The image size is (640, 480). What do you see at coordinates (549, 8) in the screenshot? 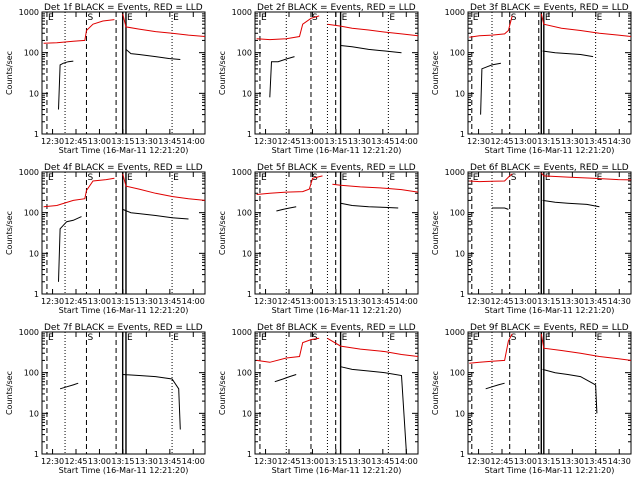
I see `panel-title: Det 3f BLACK = Events, RED = LLD` at bounding box center [549, 8].